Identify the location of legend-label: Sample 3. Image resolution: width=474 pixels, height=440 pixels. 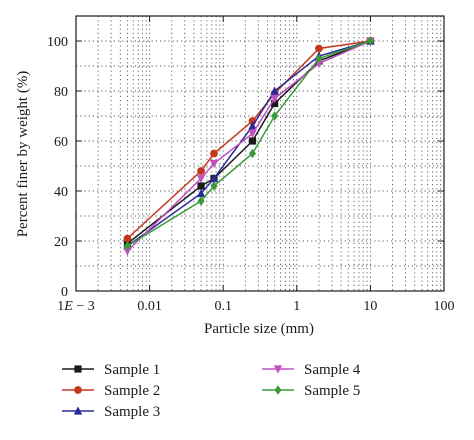
(132, 412).